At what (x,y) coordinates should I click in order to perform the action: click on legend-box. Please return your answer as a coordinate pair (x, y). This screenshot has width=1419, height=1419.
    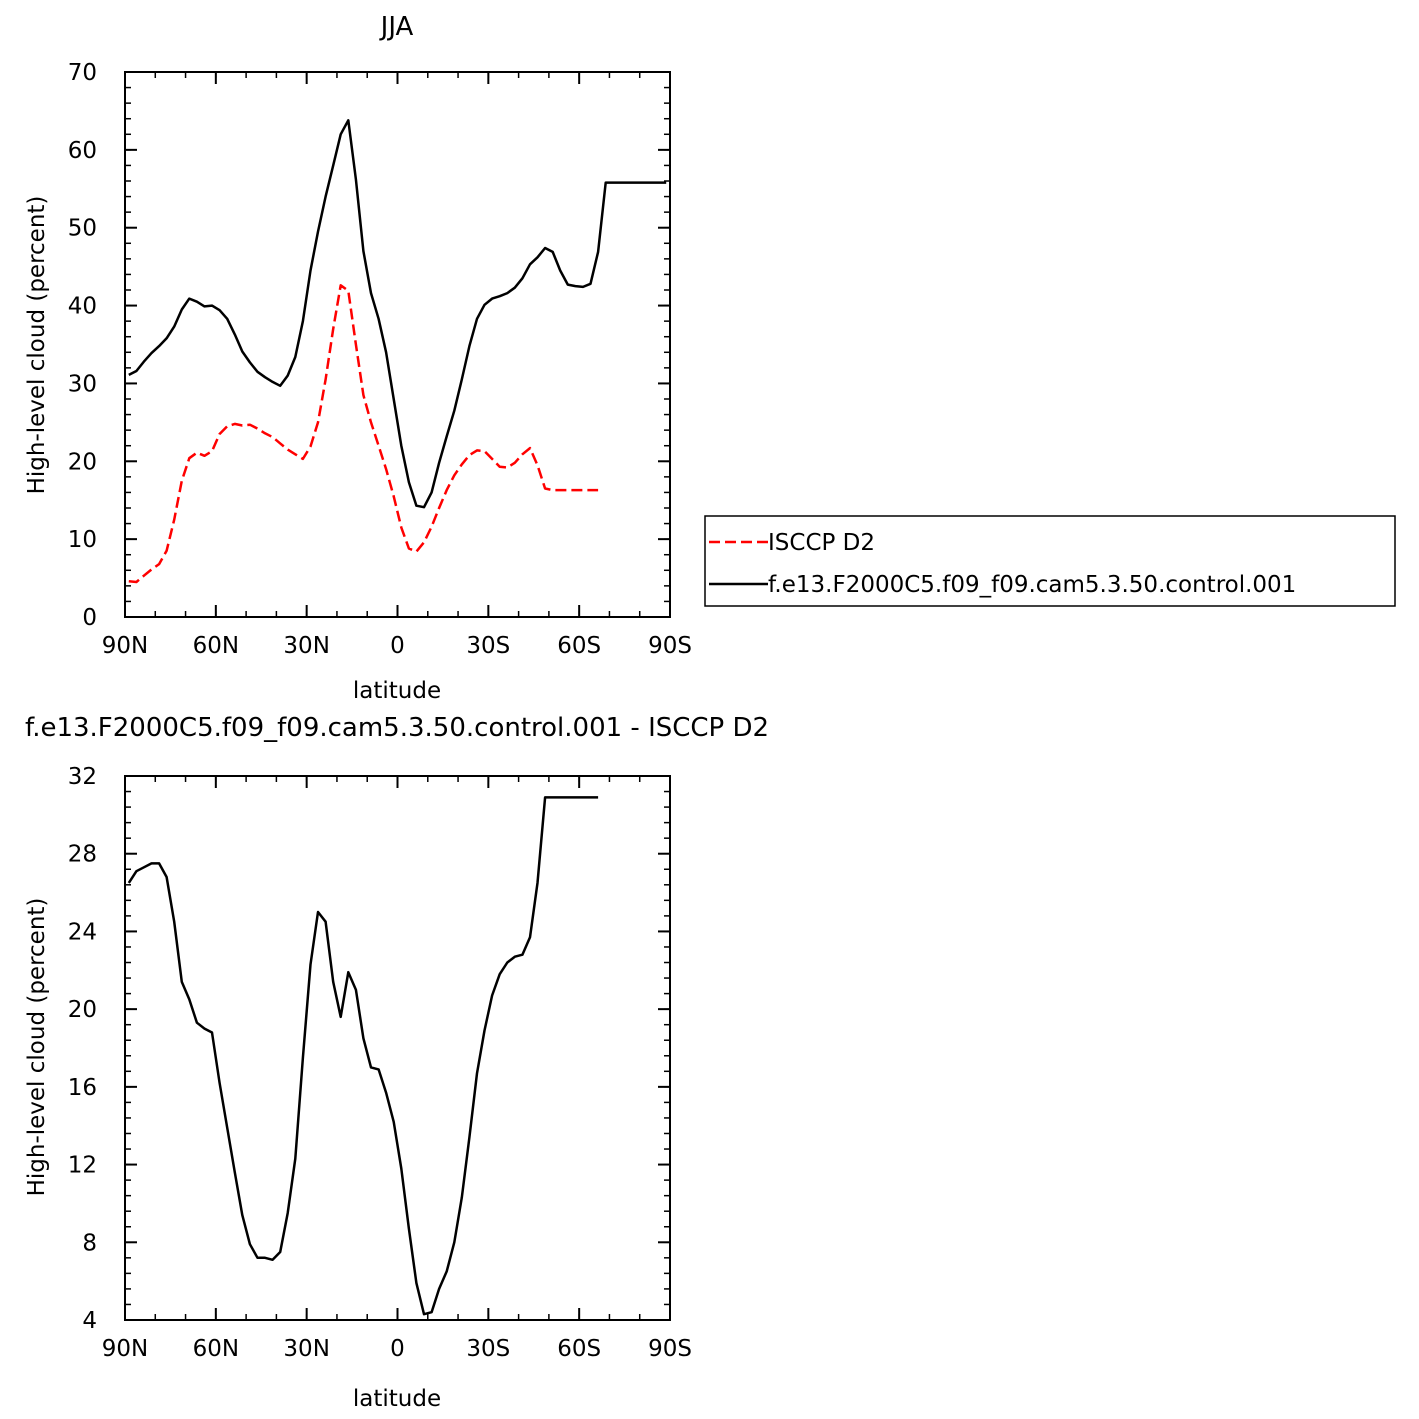
    Looking at the image, I should click on (1050, 561).